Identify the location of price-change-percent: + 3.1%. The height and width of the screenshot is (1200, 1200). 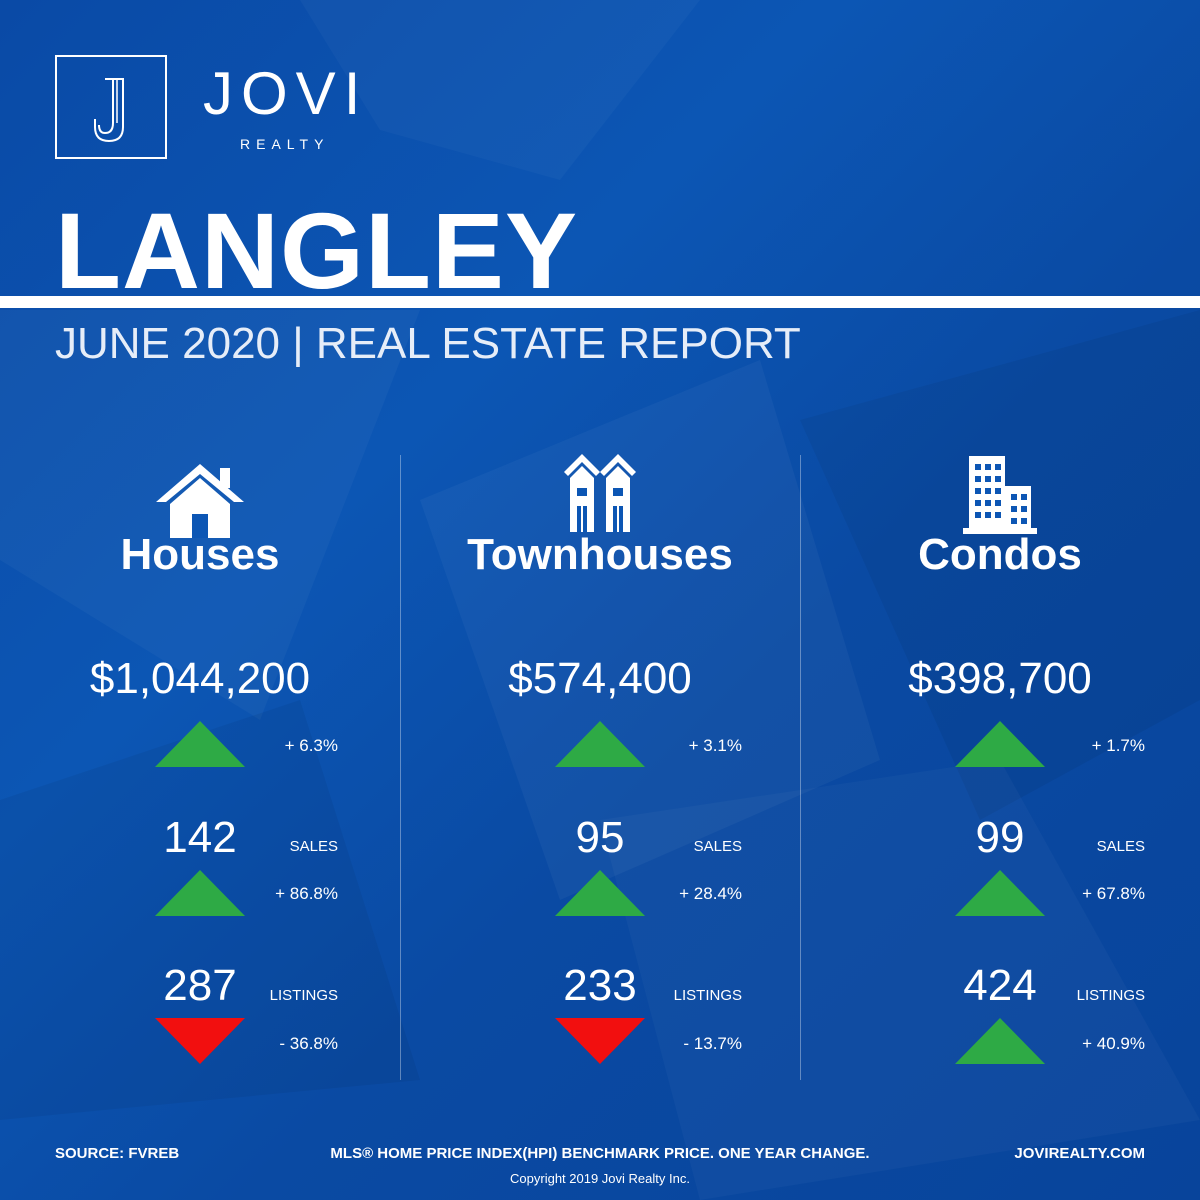
(715, 745).